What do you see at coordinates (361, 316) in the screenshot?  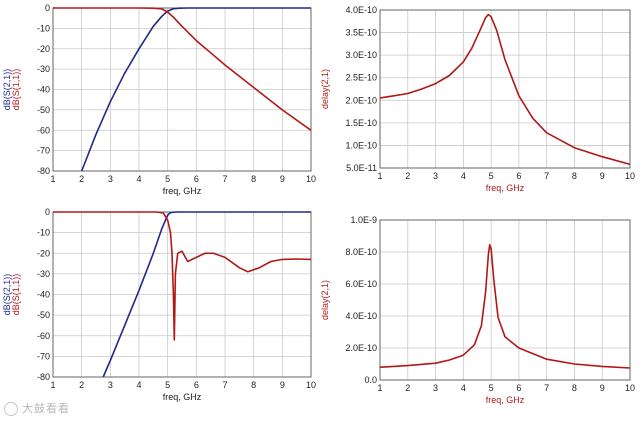 I see `chart4-ytick-label: 4.0E-10` at bounding box center [361, 316].